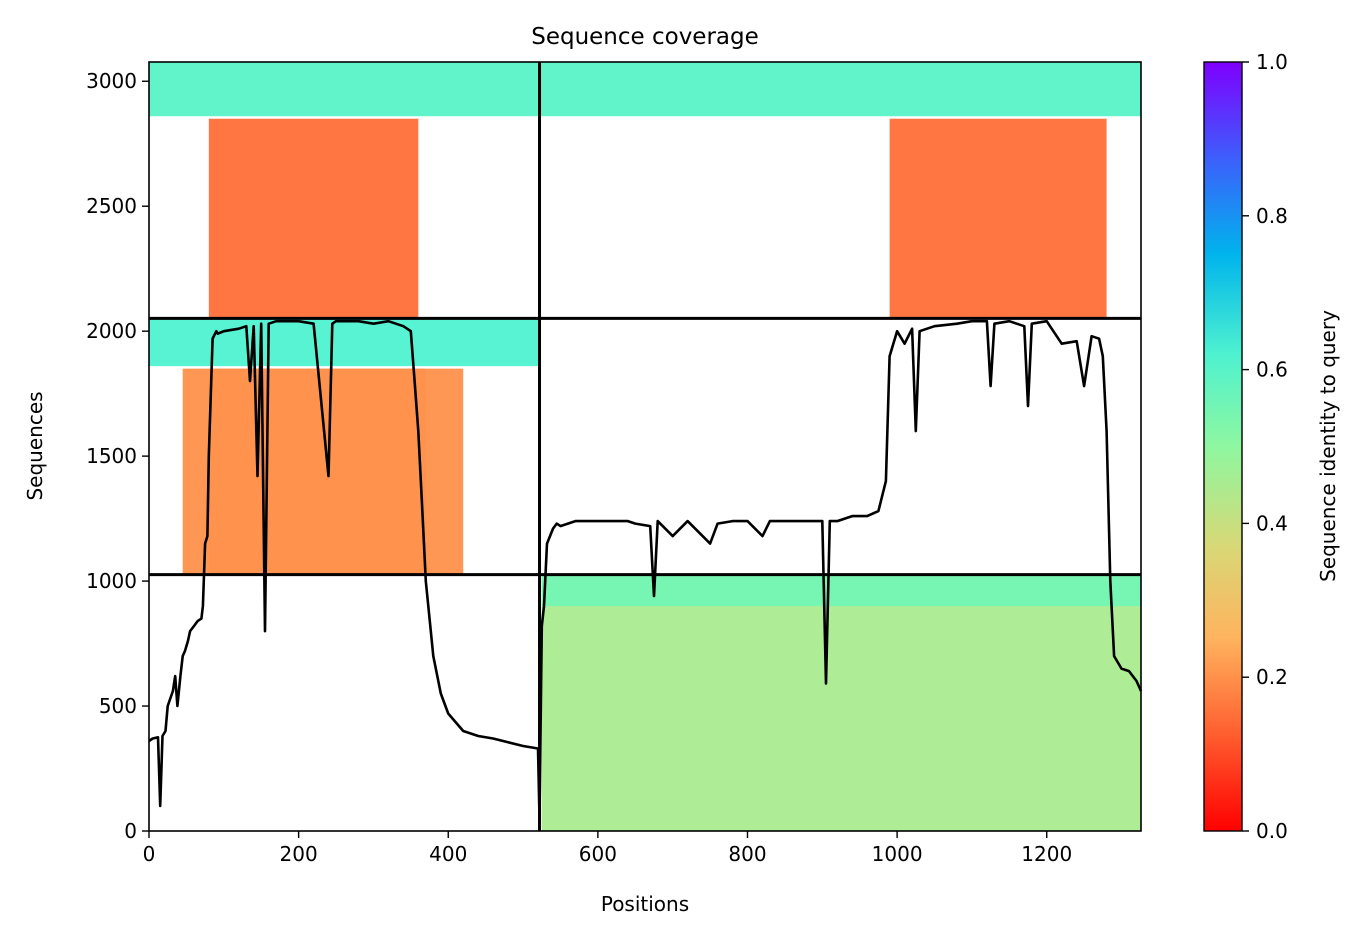 The width and height of the screenshot is (1364, 939). Describe the element at coordinates (1272, 523) in the screenshot. I see `colorbar-tick-label: 0.4` at that location.